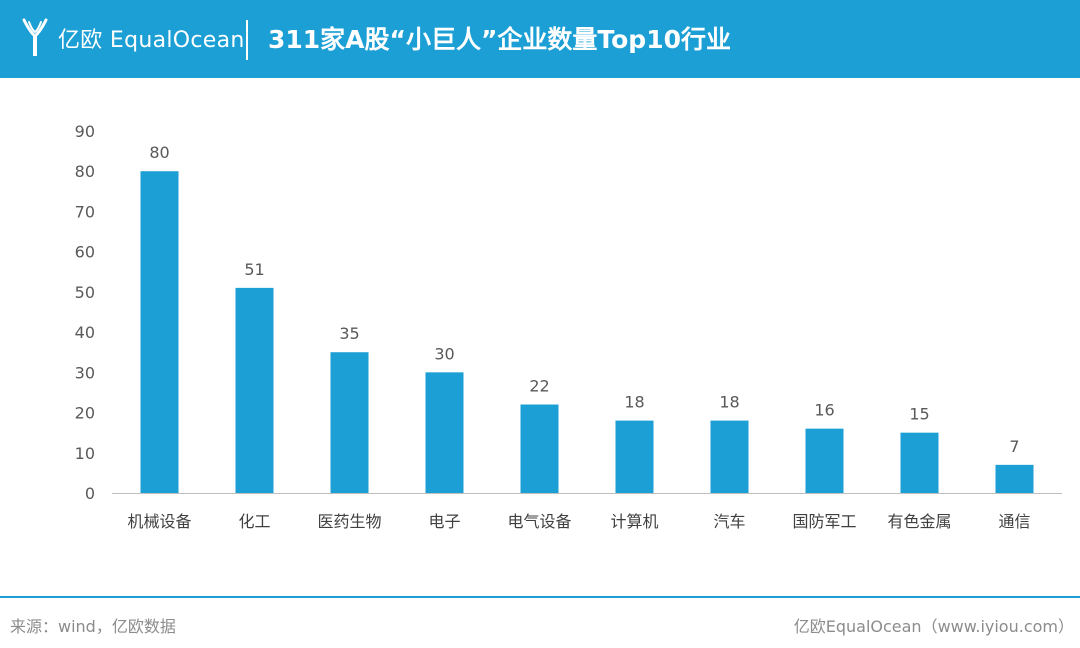  I want to click on header-divider, so click(247, 40).